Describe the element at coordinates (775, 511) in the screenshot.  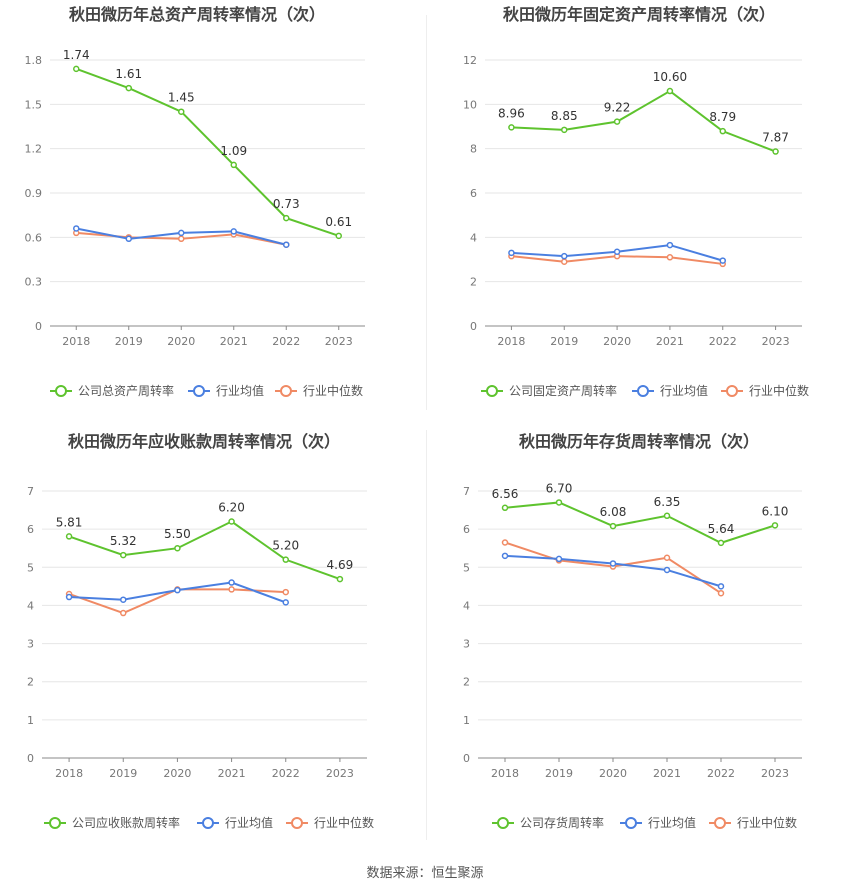
I see `data-label: 6.10` at that location.